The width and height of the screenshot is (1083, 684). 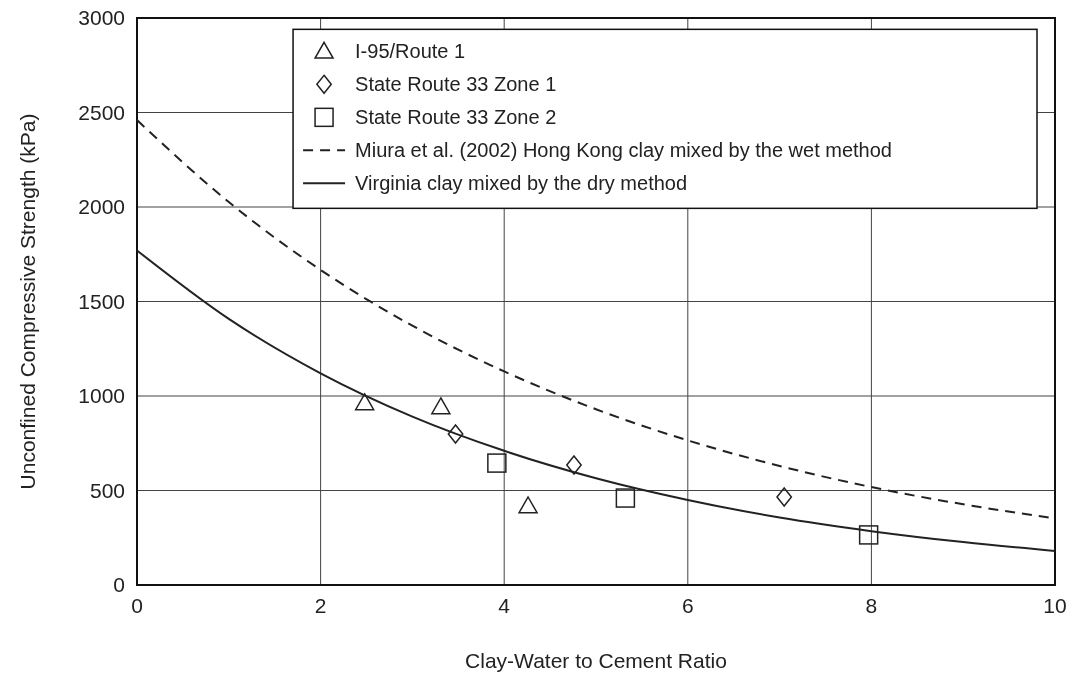 I want to click on legend-label: State Route 33 Zone 1, so click(x=456, y=84).